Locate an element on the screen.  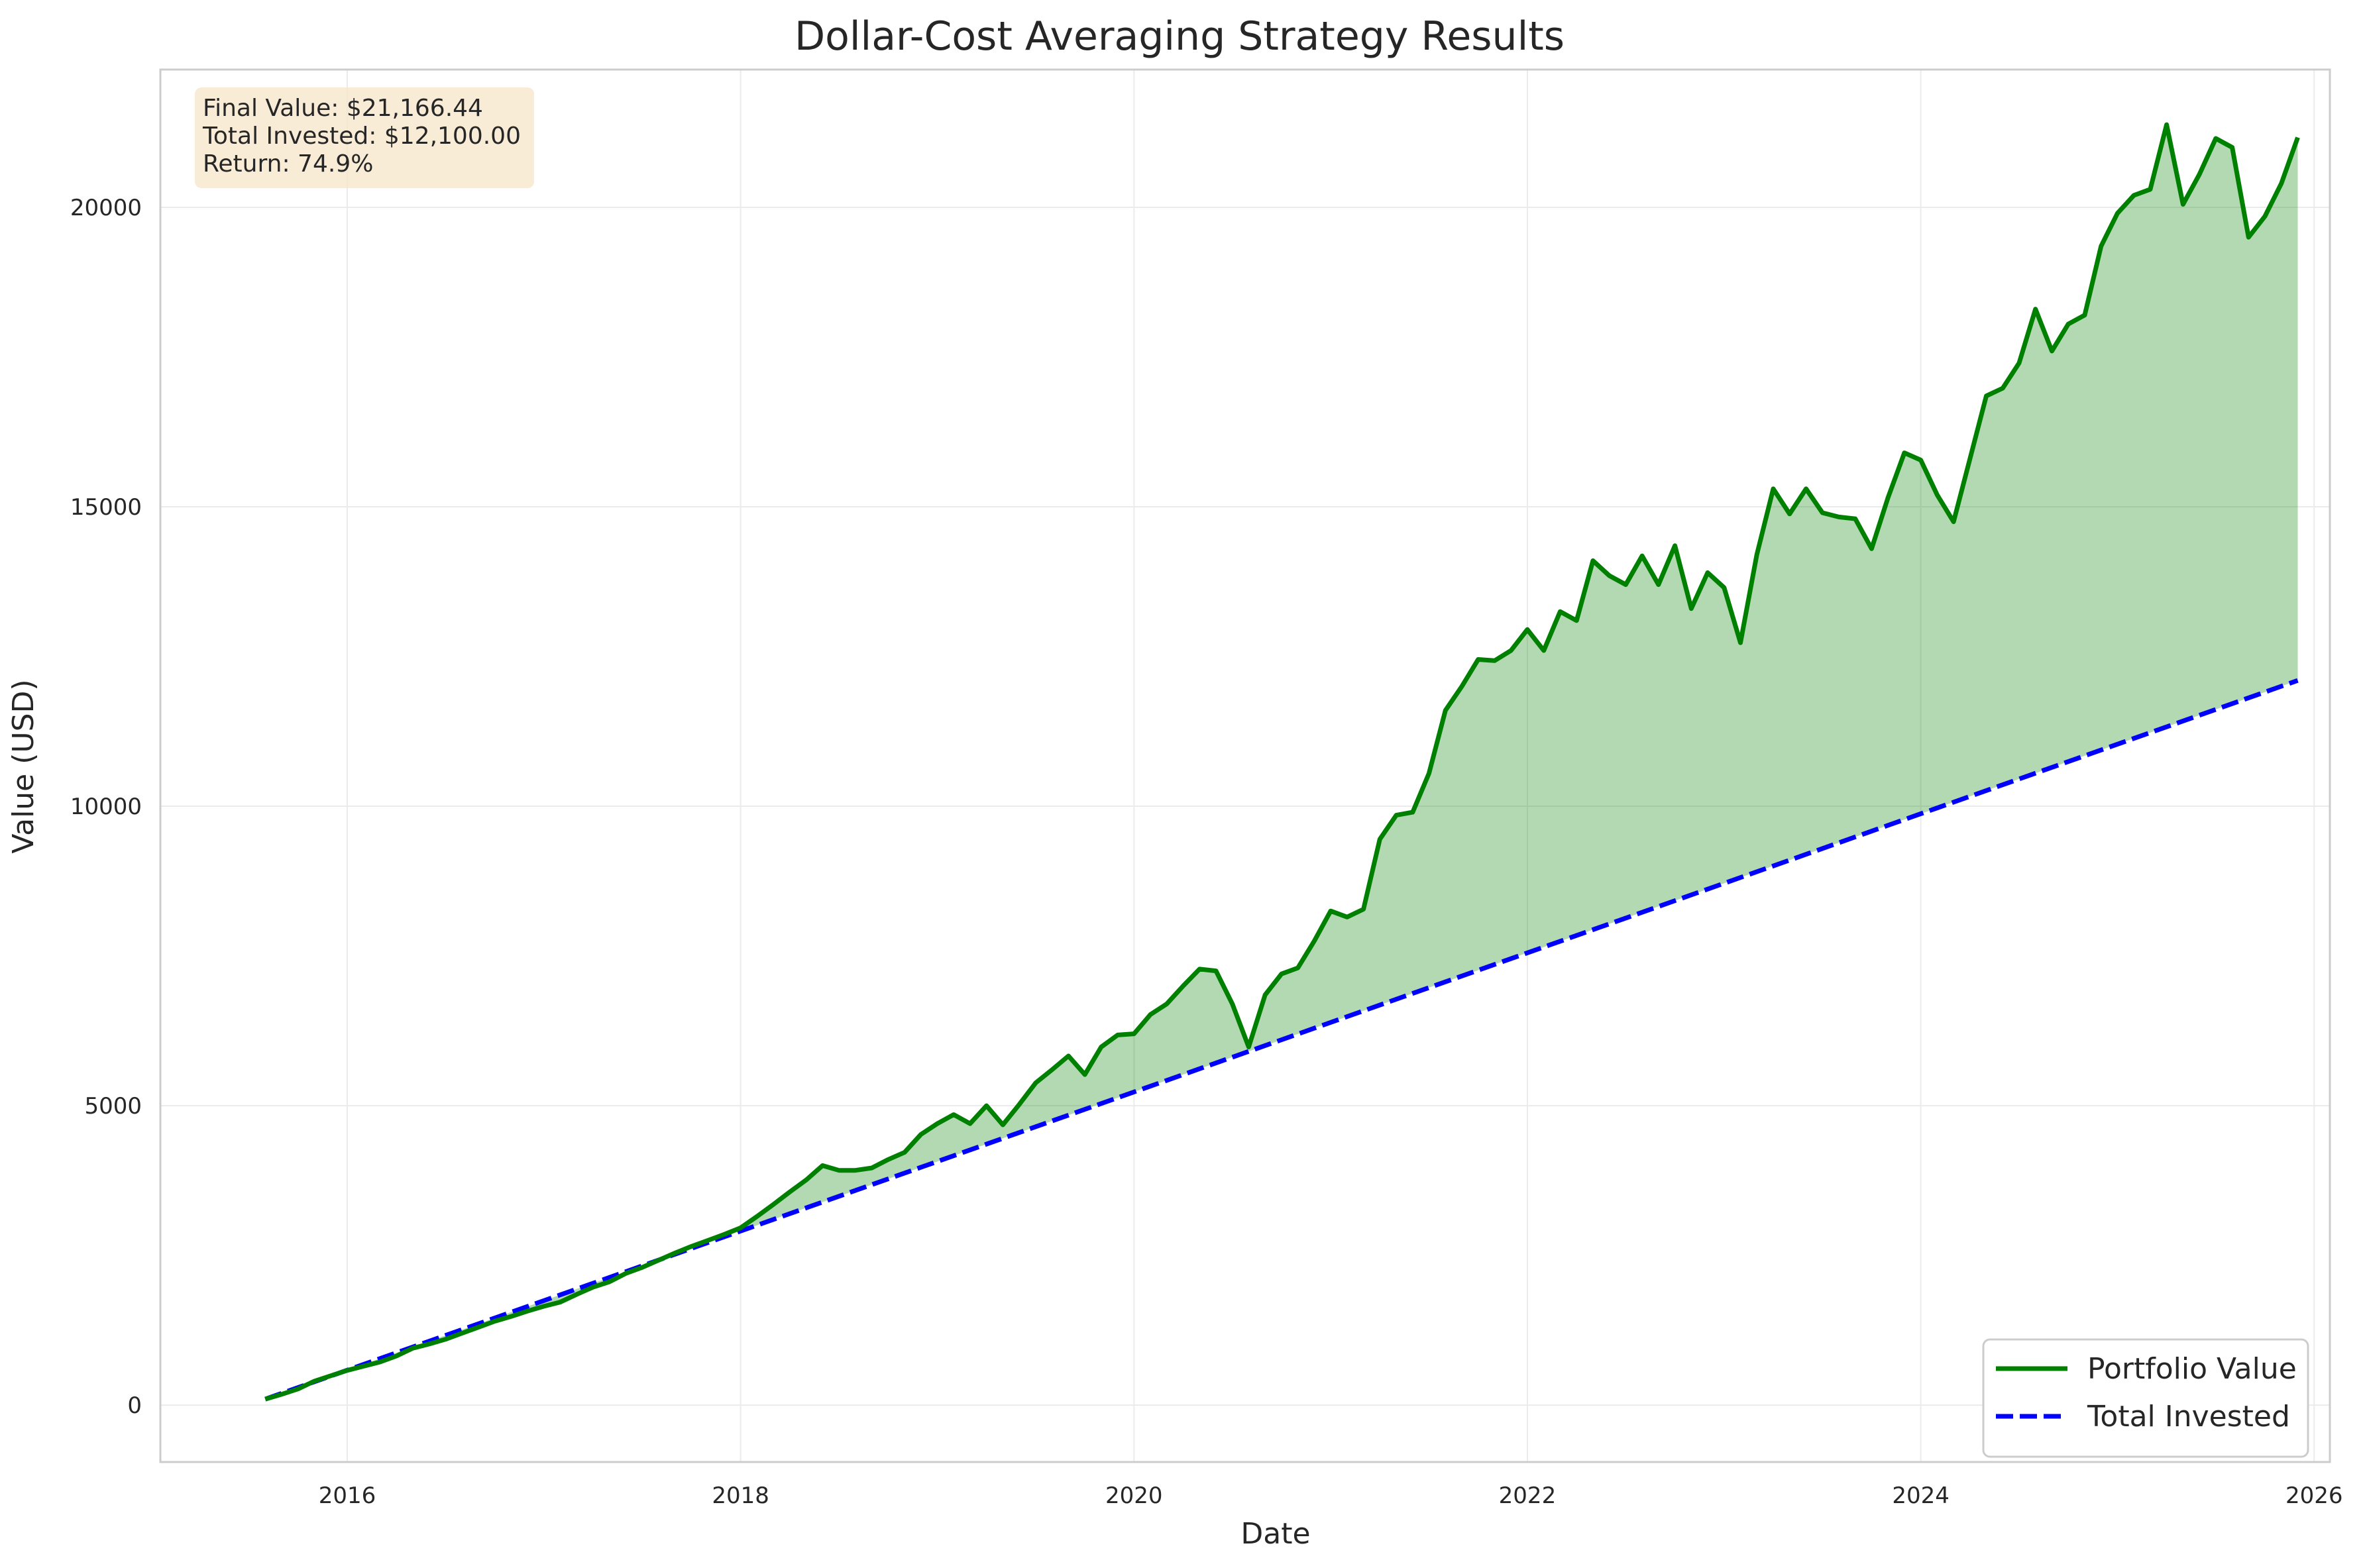
x-tick-label: 2016 is located at coordinates (347, 1496).